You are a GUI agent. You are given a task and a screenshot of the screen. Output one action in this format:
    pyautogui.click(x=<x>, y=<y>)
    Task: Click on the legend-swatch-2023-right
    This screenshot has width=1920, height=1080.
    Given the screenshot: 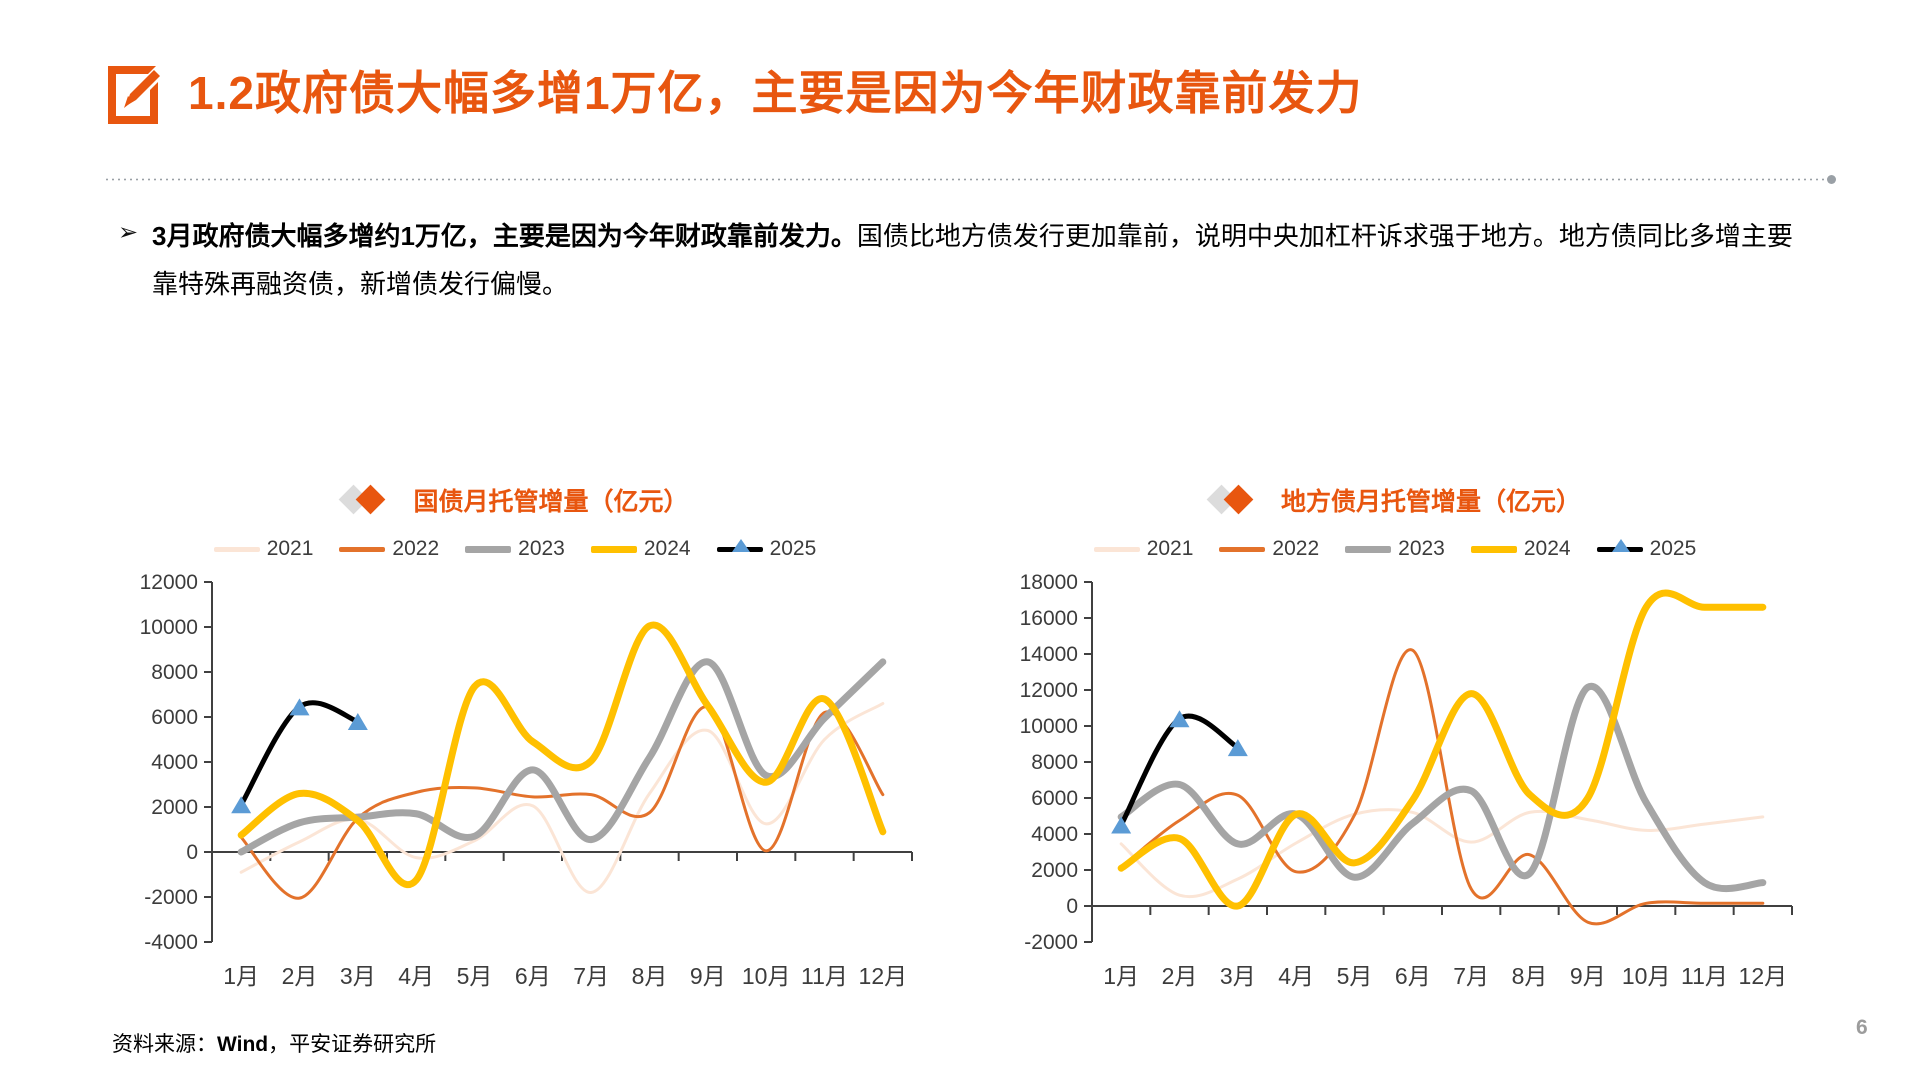 What is the action you would take?
    pyautogui.click(x=1368, y=549)
    